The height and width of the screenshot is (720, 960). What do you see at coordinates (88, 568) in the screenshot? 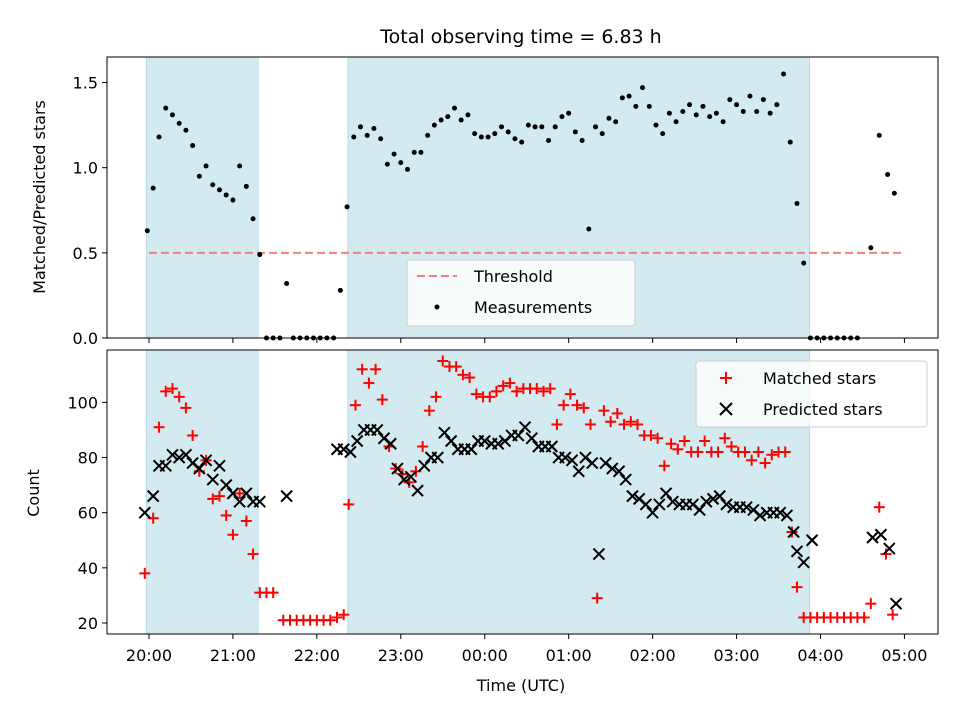
I see `bottom-y-tick-label: 40` at bounding box center [88, 568].